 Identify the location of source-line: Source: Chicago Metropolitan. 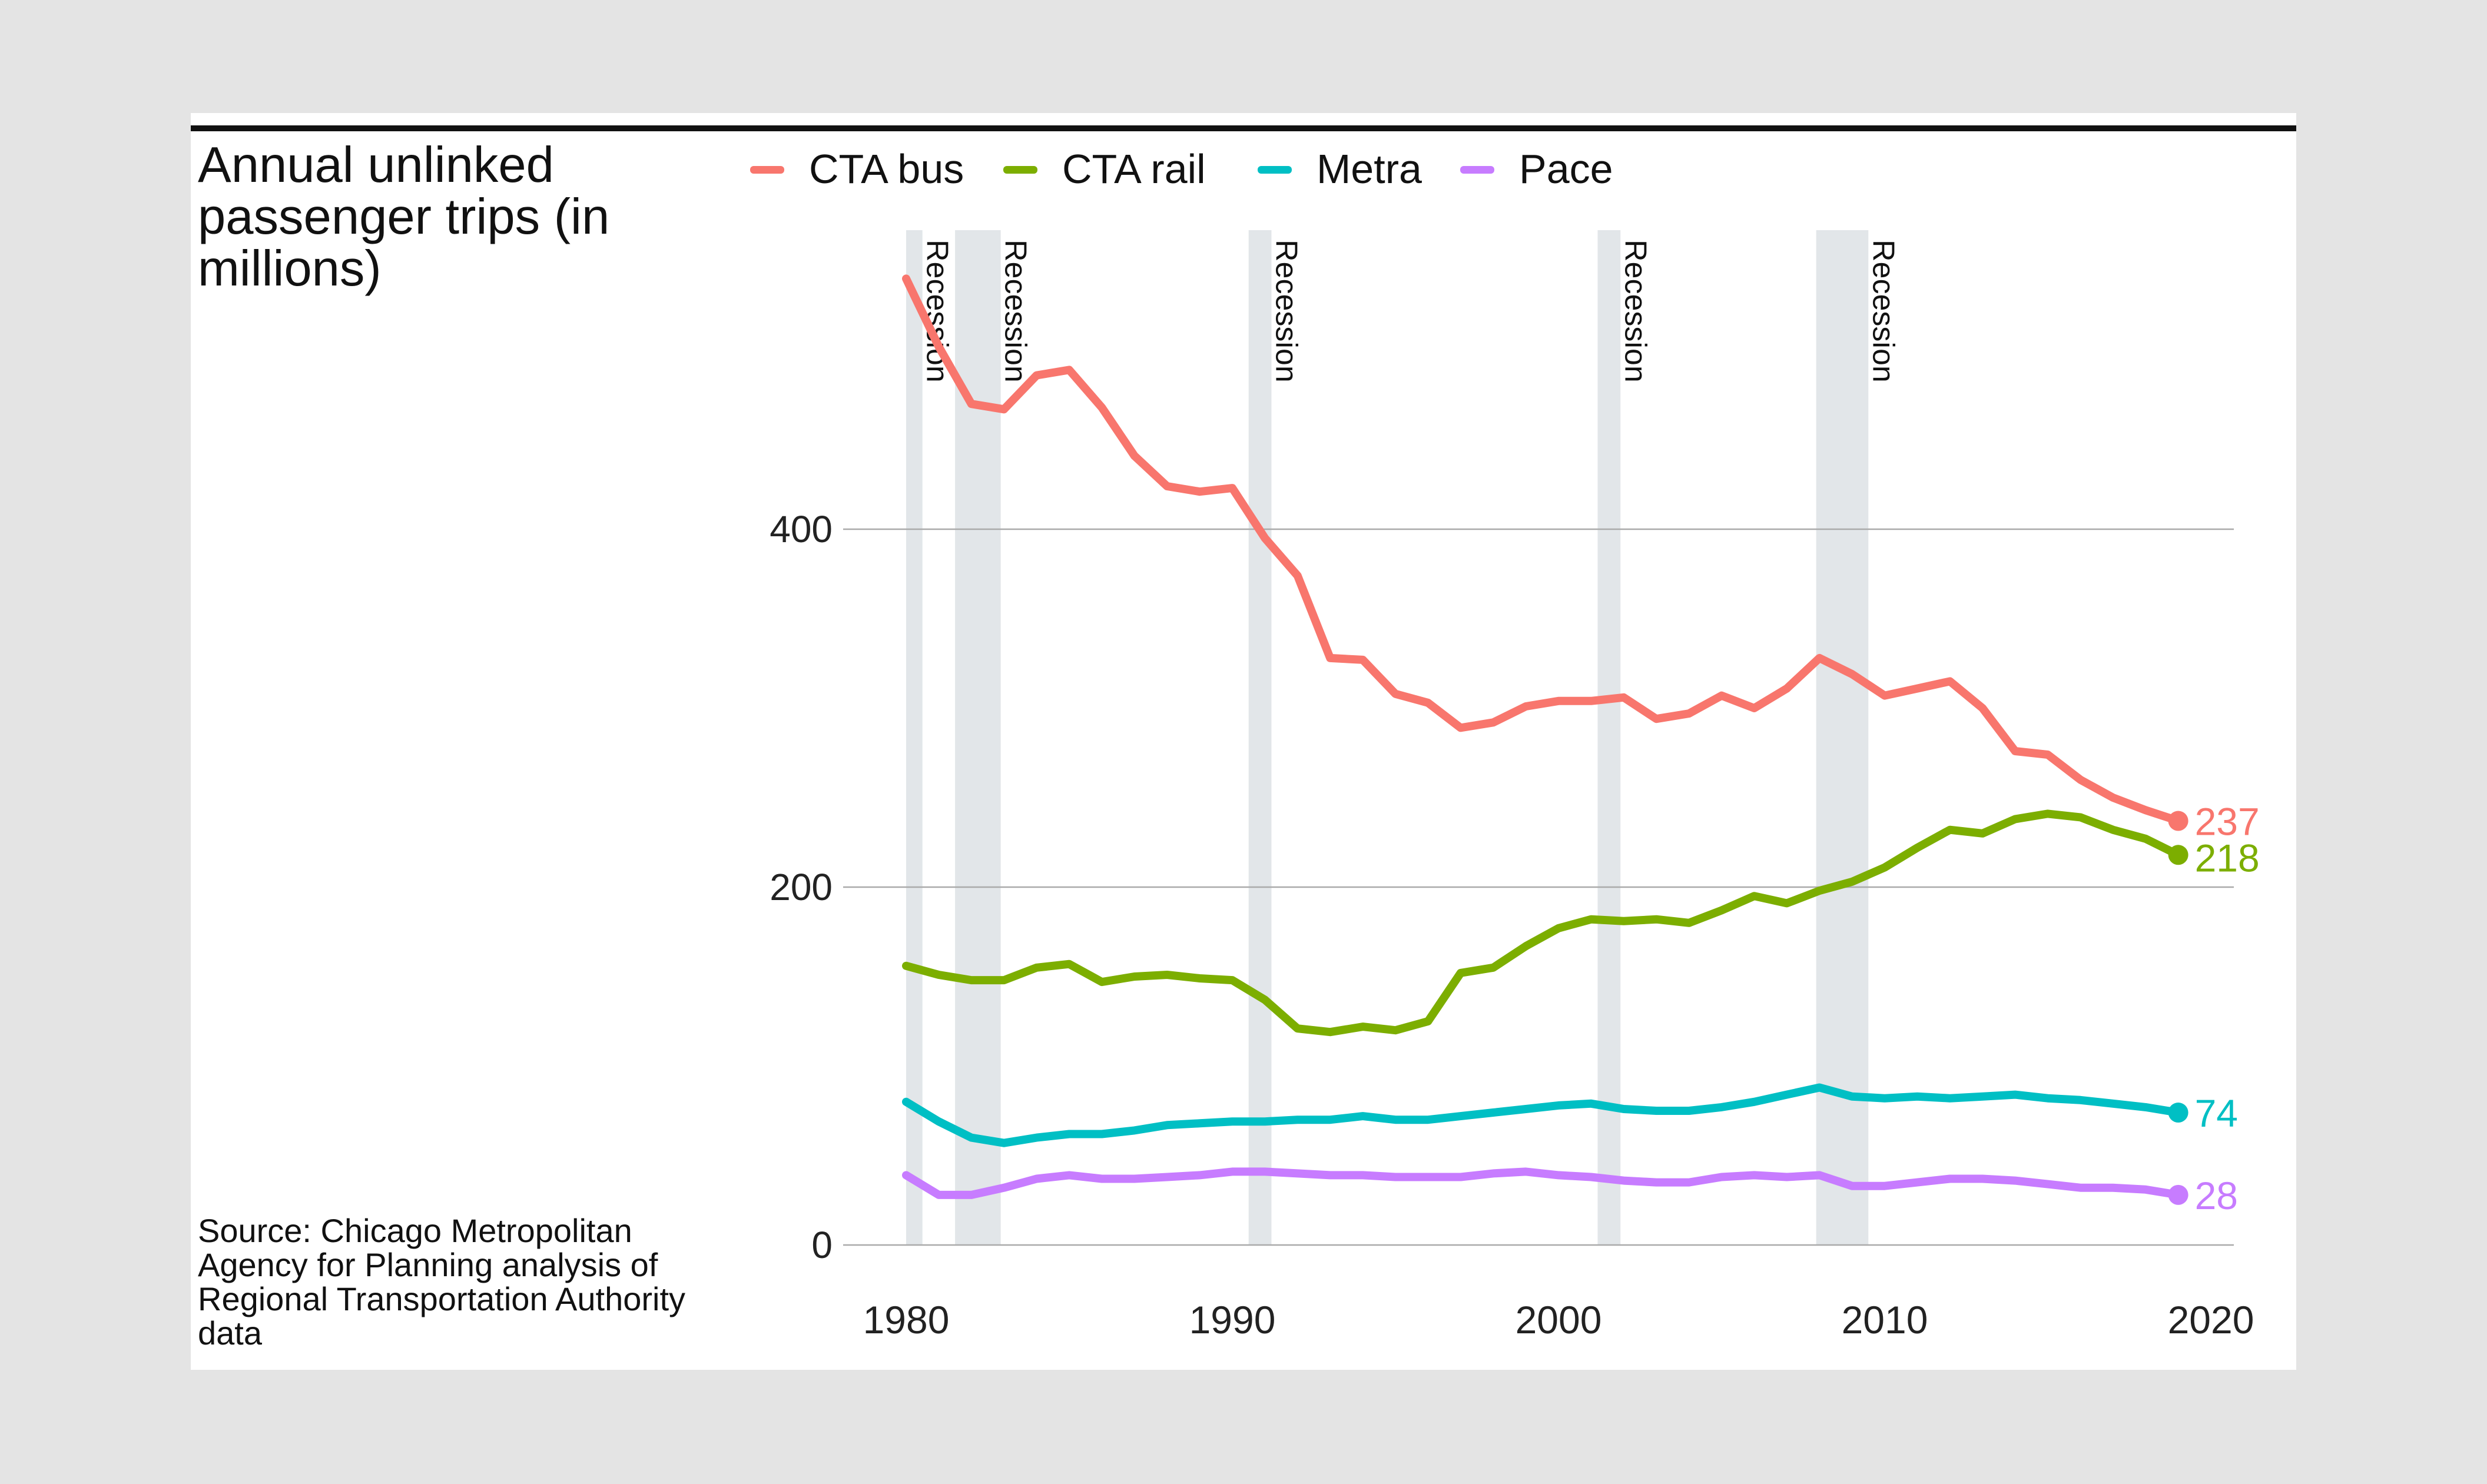
(415, 1230).